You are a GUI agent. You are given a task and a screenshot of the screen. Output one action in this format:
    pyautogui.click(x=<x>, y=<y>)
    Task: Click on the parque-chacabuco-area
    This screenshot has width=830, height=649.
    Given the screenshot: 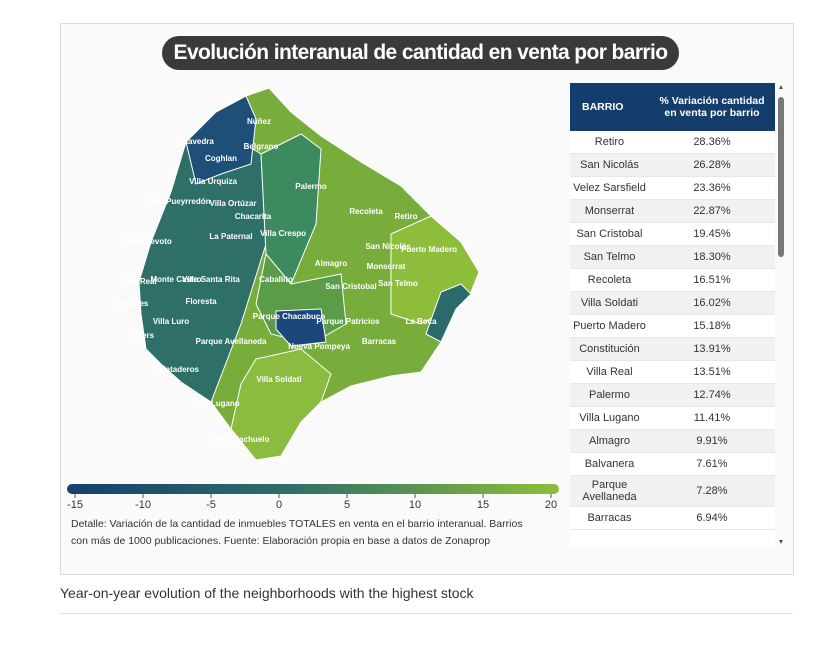 What is the action you would take?
    pyautogui.click(x=301, y=327)
    